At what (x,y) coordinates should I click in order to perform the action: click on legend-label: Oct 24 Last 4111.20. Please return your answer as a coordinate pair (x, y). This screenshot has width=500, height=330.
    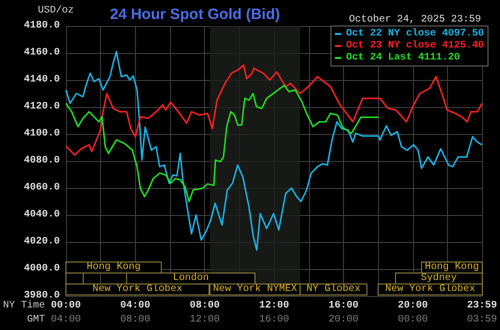
    Looking at the image, I should click on (403, 58).